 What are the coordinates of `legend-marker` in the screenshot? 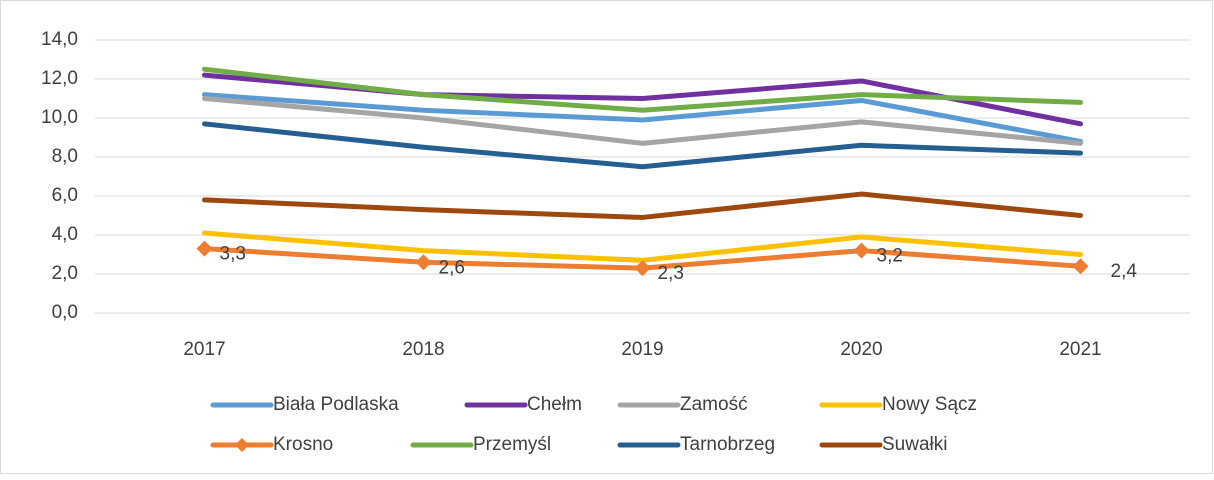 It's located at (242, 445).